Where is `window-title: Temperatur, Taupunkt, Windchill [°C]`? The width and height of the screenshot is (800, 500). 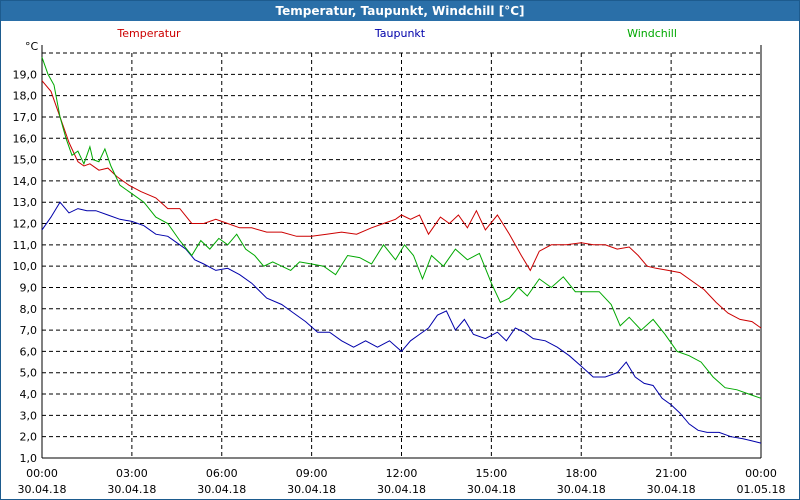 window-title: Temperatur, Taupunkt, Windchill [°C] is located at coordinates (400, 11).